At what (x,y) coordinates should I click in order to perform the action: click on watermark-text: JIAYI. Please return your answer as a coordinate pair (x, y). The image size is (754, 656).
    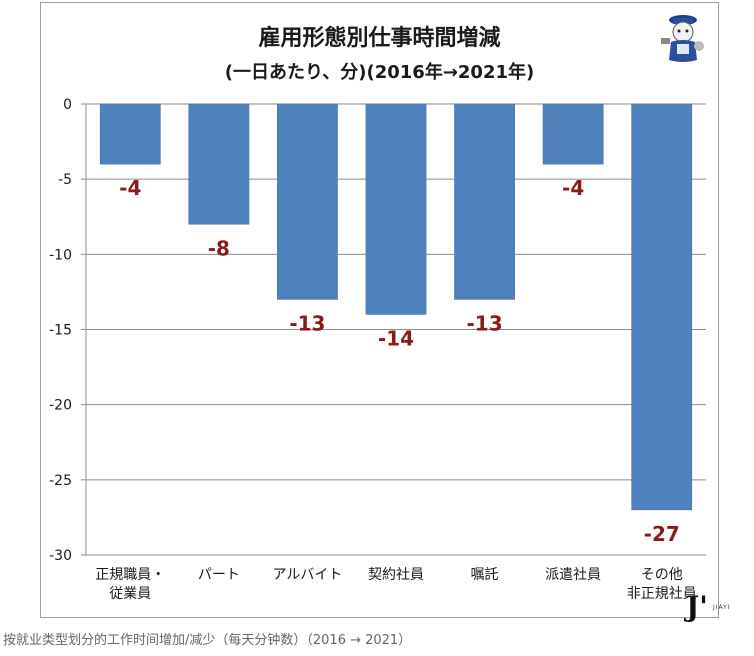
    Looking at the image, I should click on (722, 607).